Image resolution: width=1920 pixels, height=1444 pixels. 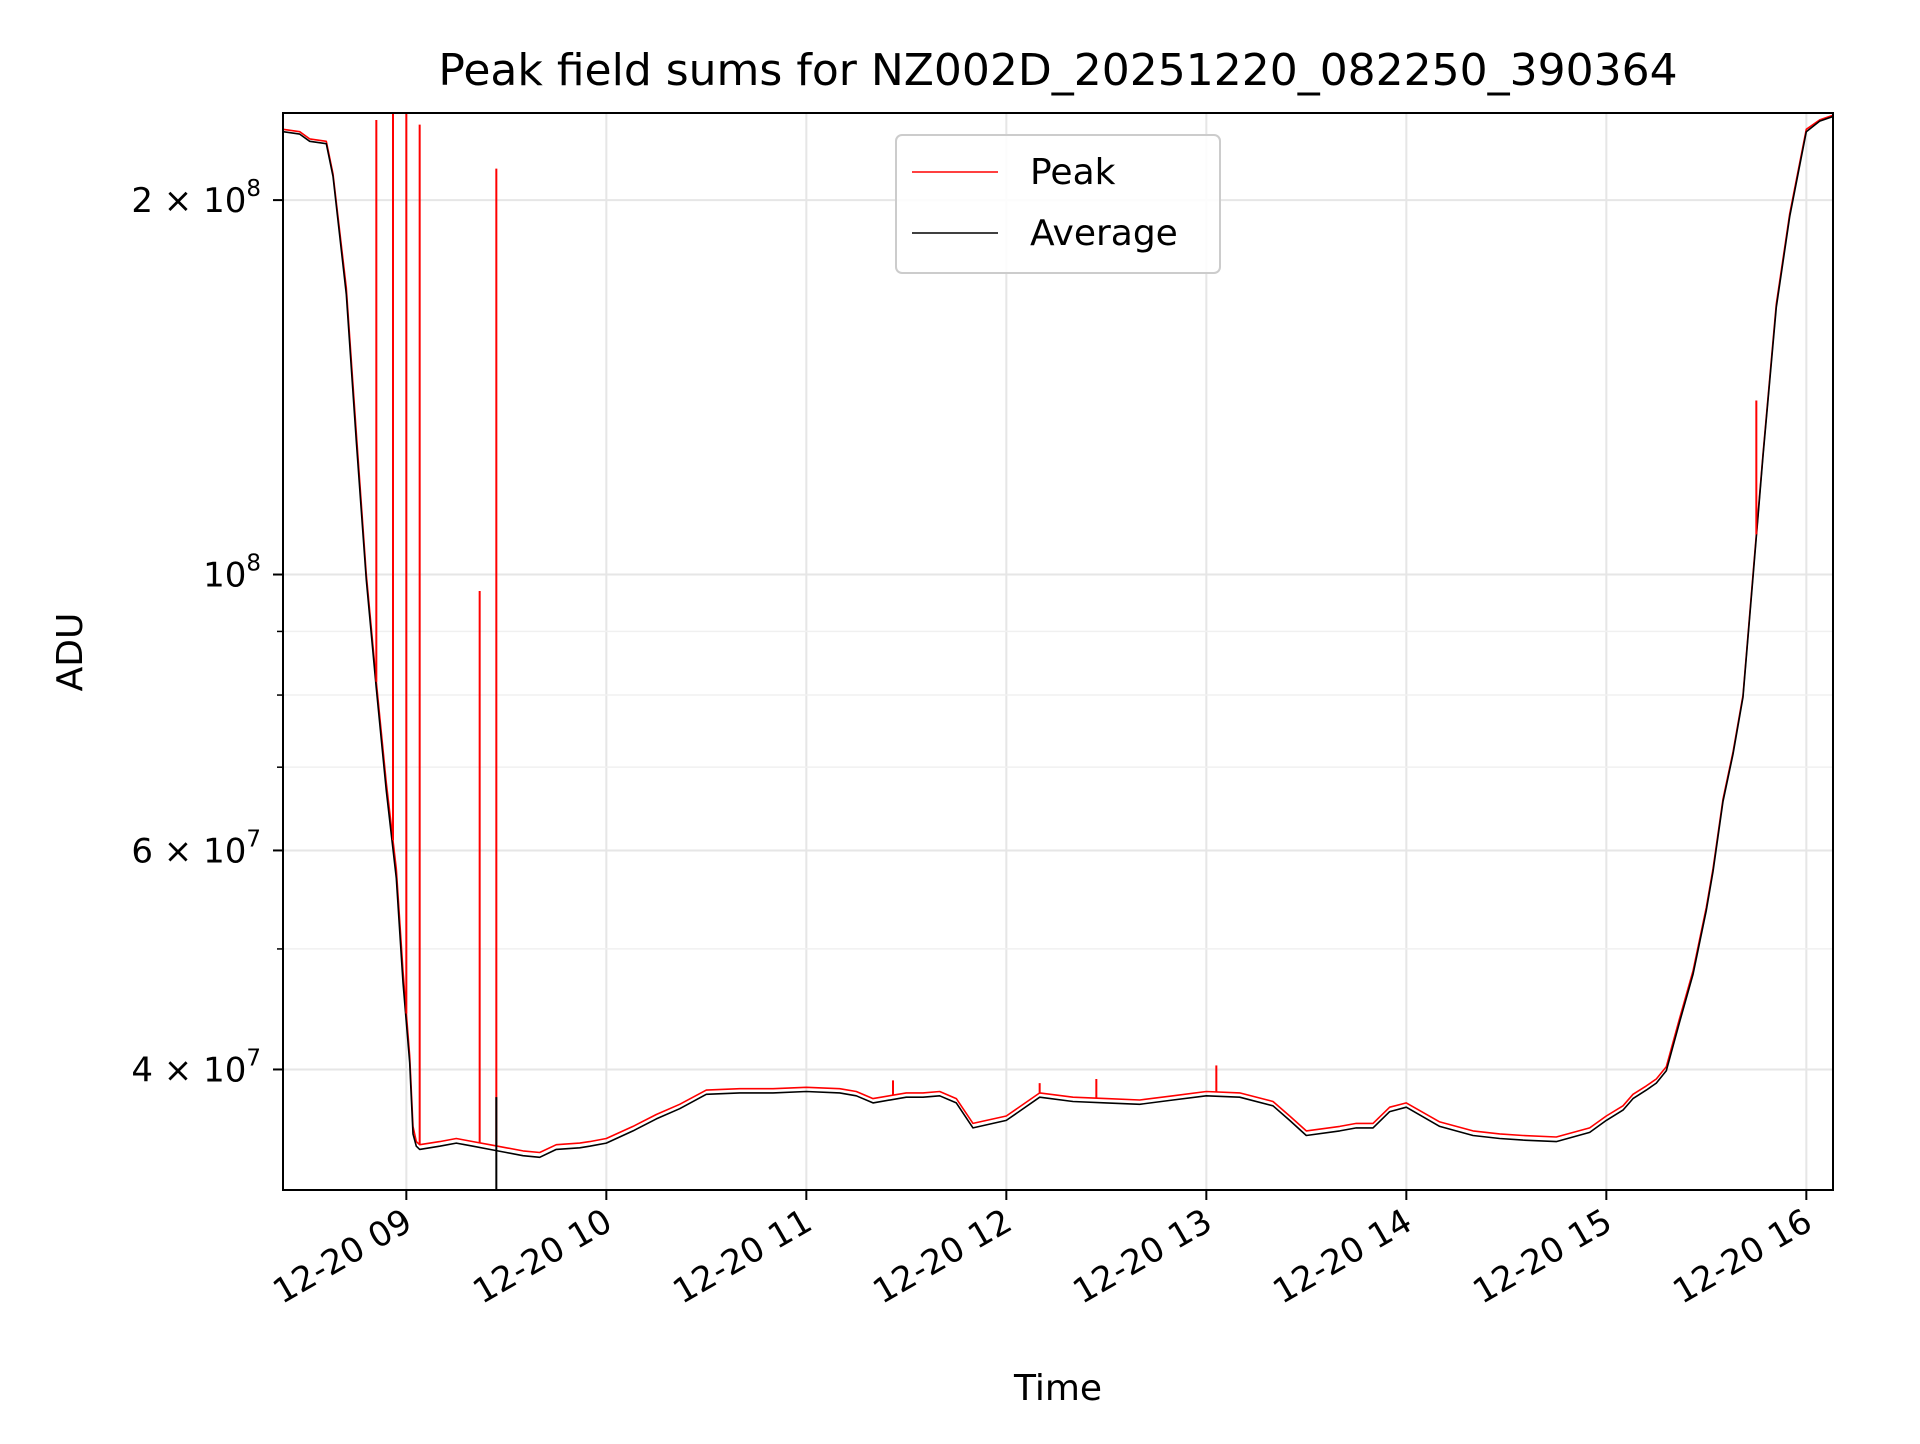 I want to click on y-tick-label: 2 × 108, so click(x=196, y=198).